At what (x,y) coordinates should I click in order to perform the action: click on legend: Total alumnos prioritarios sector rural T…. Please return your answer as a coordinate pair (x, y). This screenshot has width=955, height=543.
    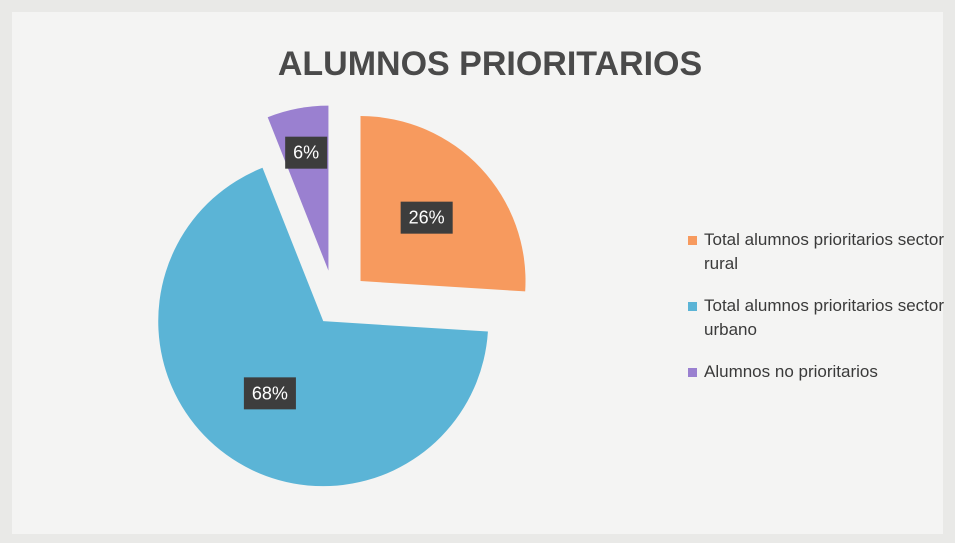
    Looking at the image, I should click on (819, 315).